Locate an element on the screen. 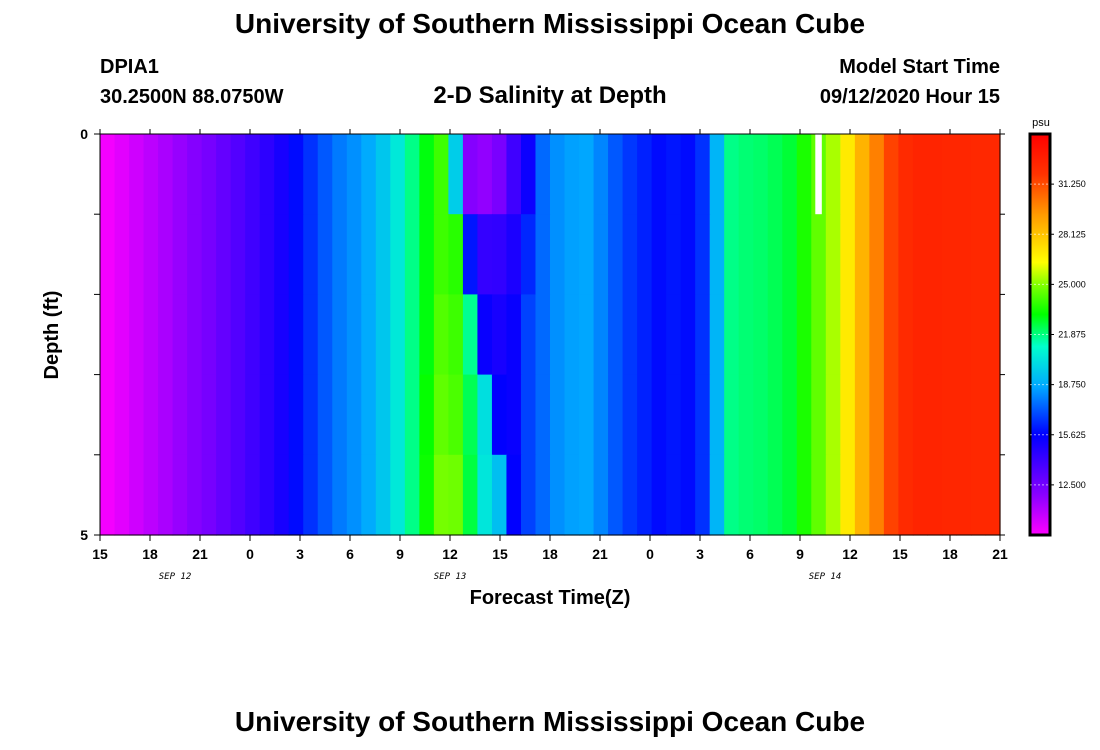 This screenshot has width=1100, height=750. colorbar-tick-label: 18.750 is located at coordinates (1072, 385).